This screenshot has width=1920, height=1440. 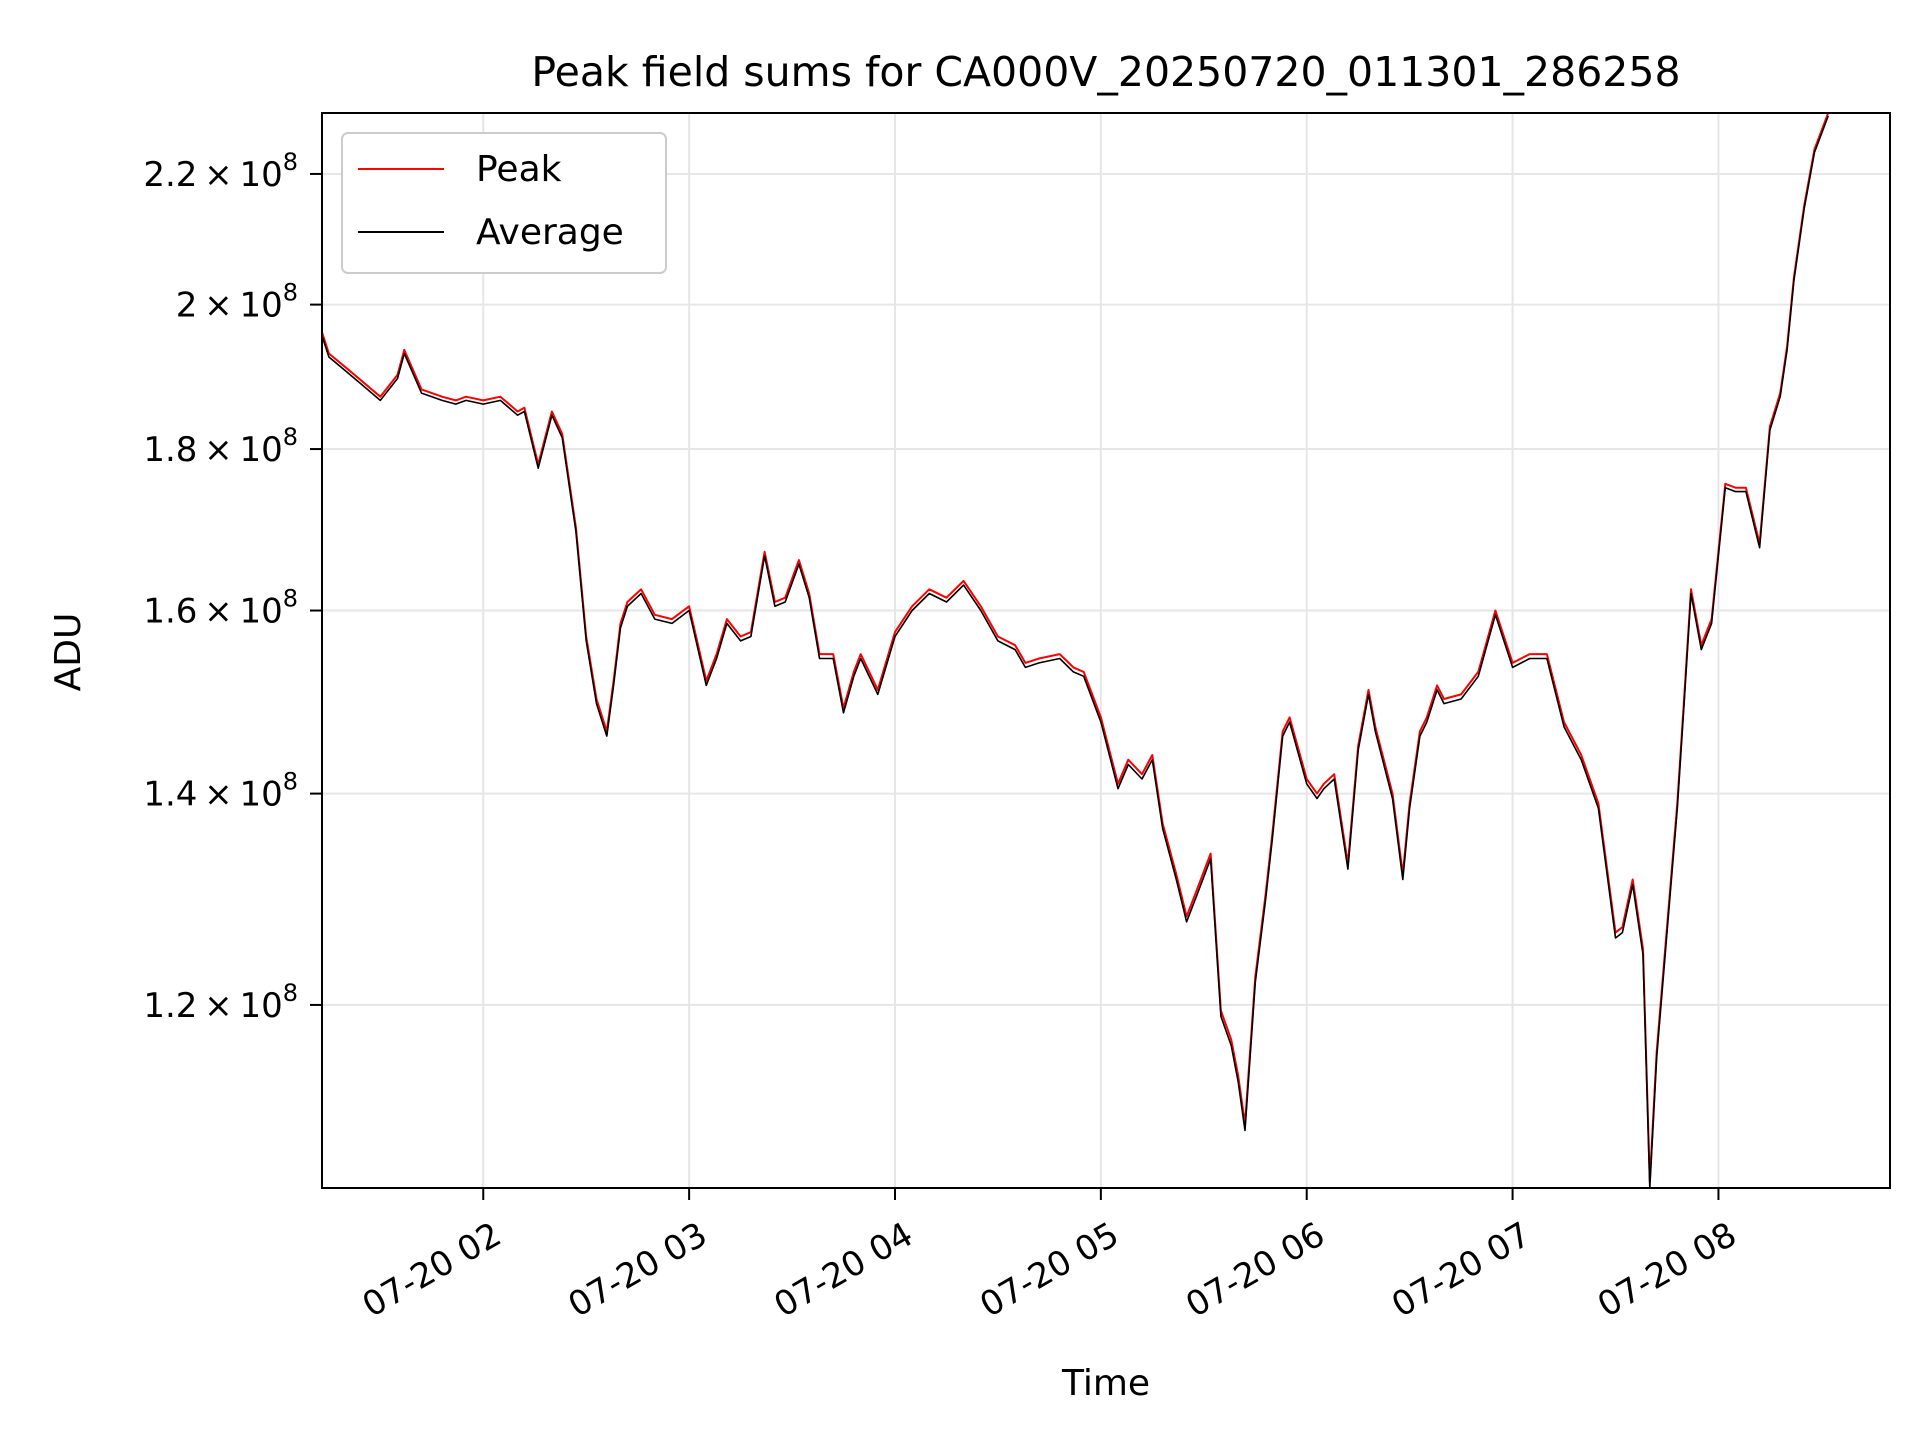 I want to click on y-tick-label: 2 × 10⁸, so click(x=237, y=302).